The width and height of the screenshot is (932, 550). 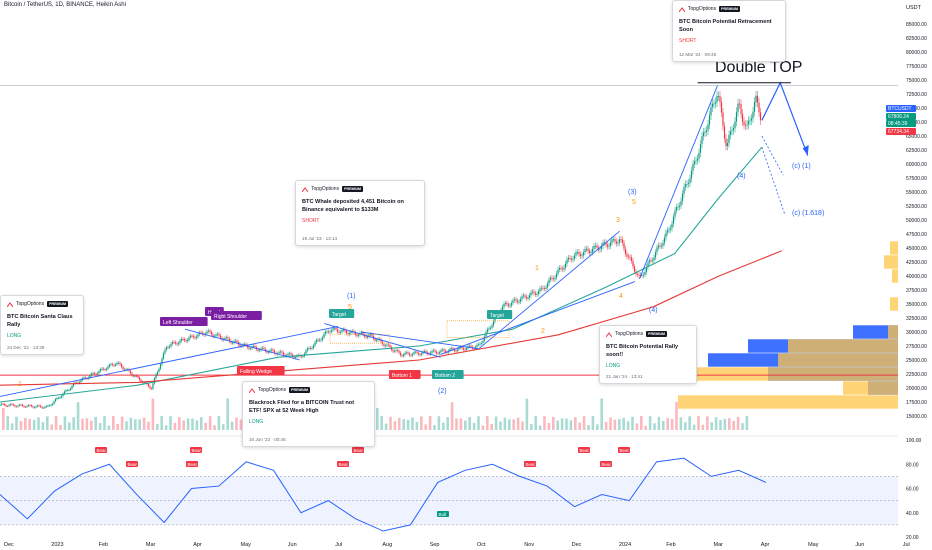 I want to click on time-tick-label: Jun, so click(x=292, y=545).